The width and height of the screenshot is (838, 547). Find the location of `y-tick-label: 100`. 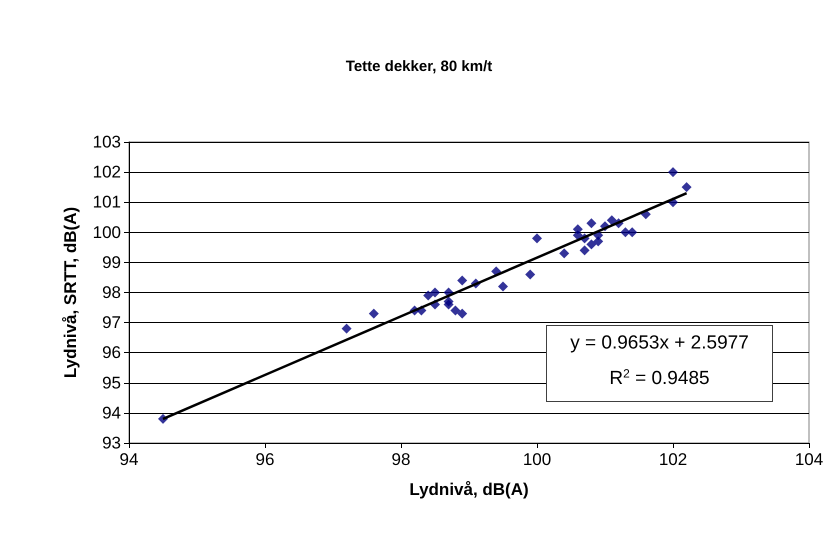

y-tick-label: 100 is located at coordinates (106, 232).